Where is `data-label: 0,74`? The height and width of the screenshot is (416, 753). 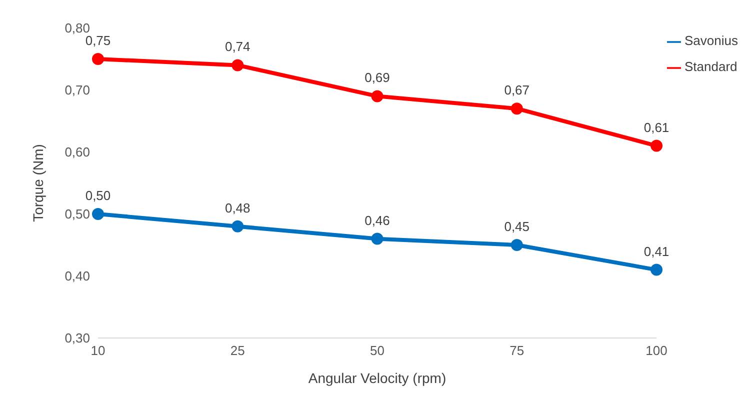 data-label: 0,74 is located at coordinates (237, 46).